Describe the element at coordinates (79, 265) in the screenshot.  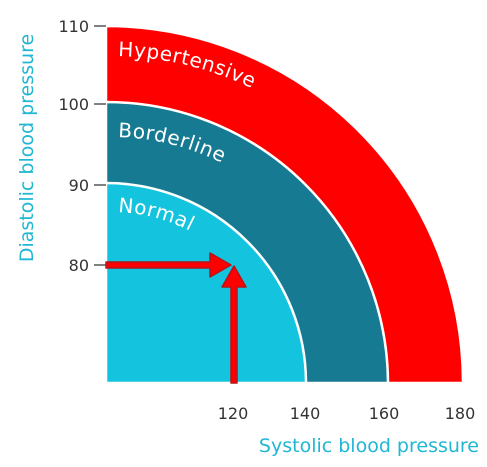
I see `y-tick-label: 80` at that location.